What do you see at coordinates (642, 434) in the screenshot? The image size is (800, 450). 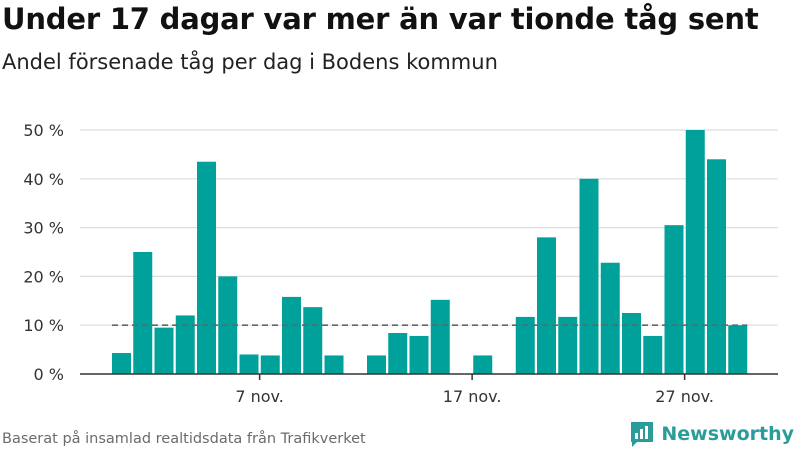 I see `newsworthy-chart-icon` at bounding box center [642, 434].